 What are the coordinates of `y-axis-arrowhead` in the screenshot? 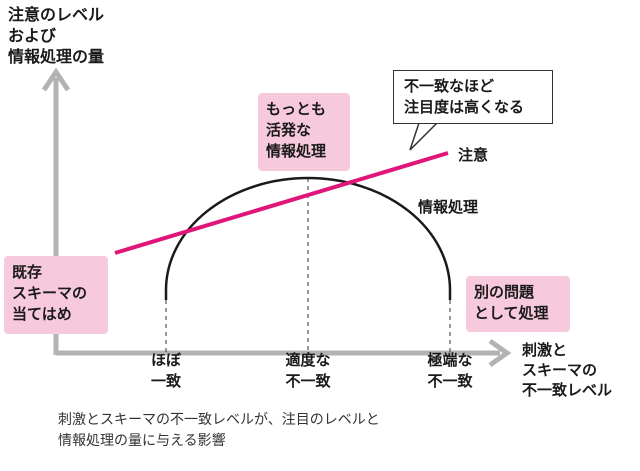 It's located at (56, 79).